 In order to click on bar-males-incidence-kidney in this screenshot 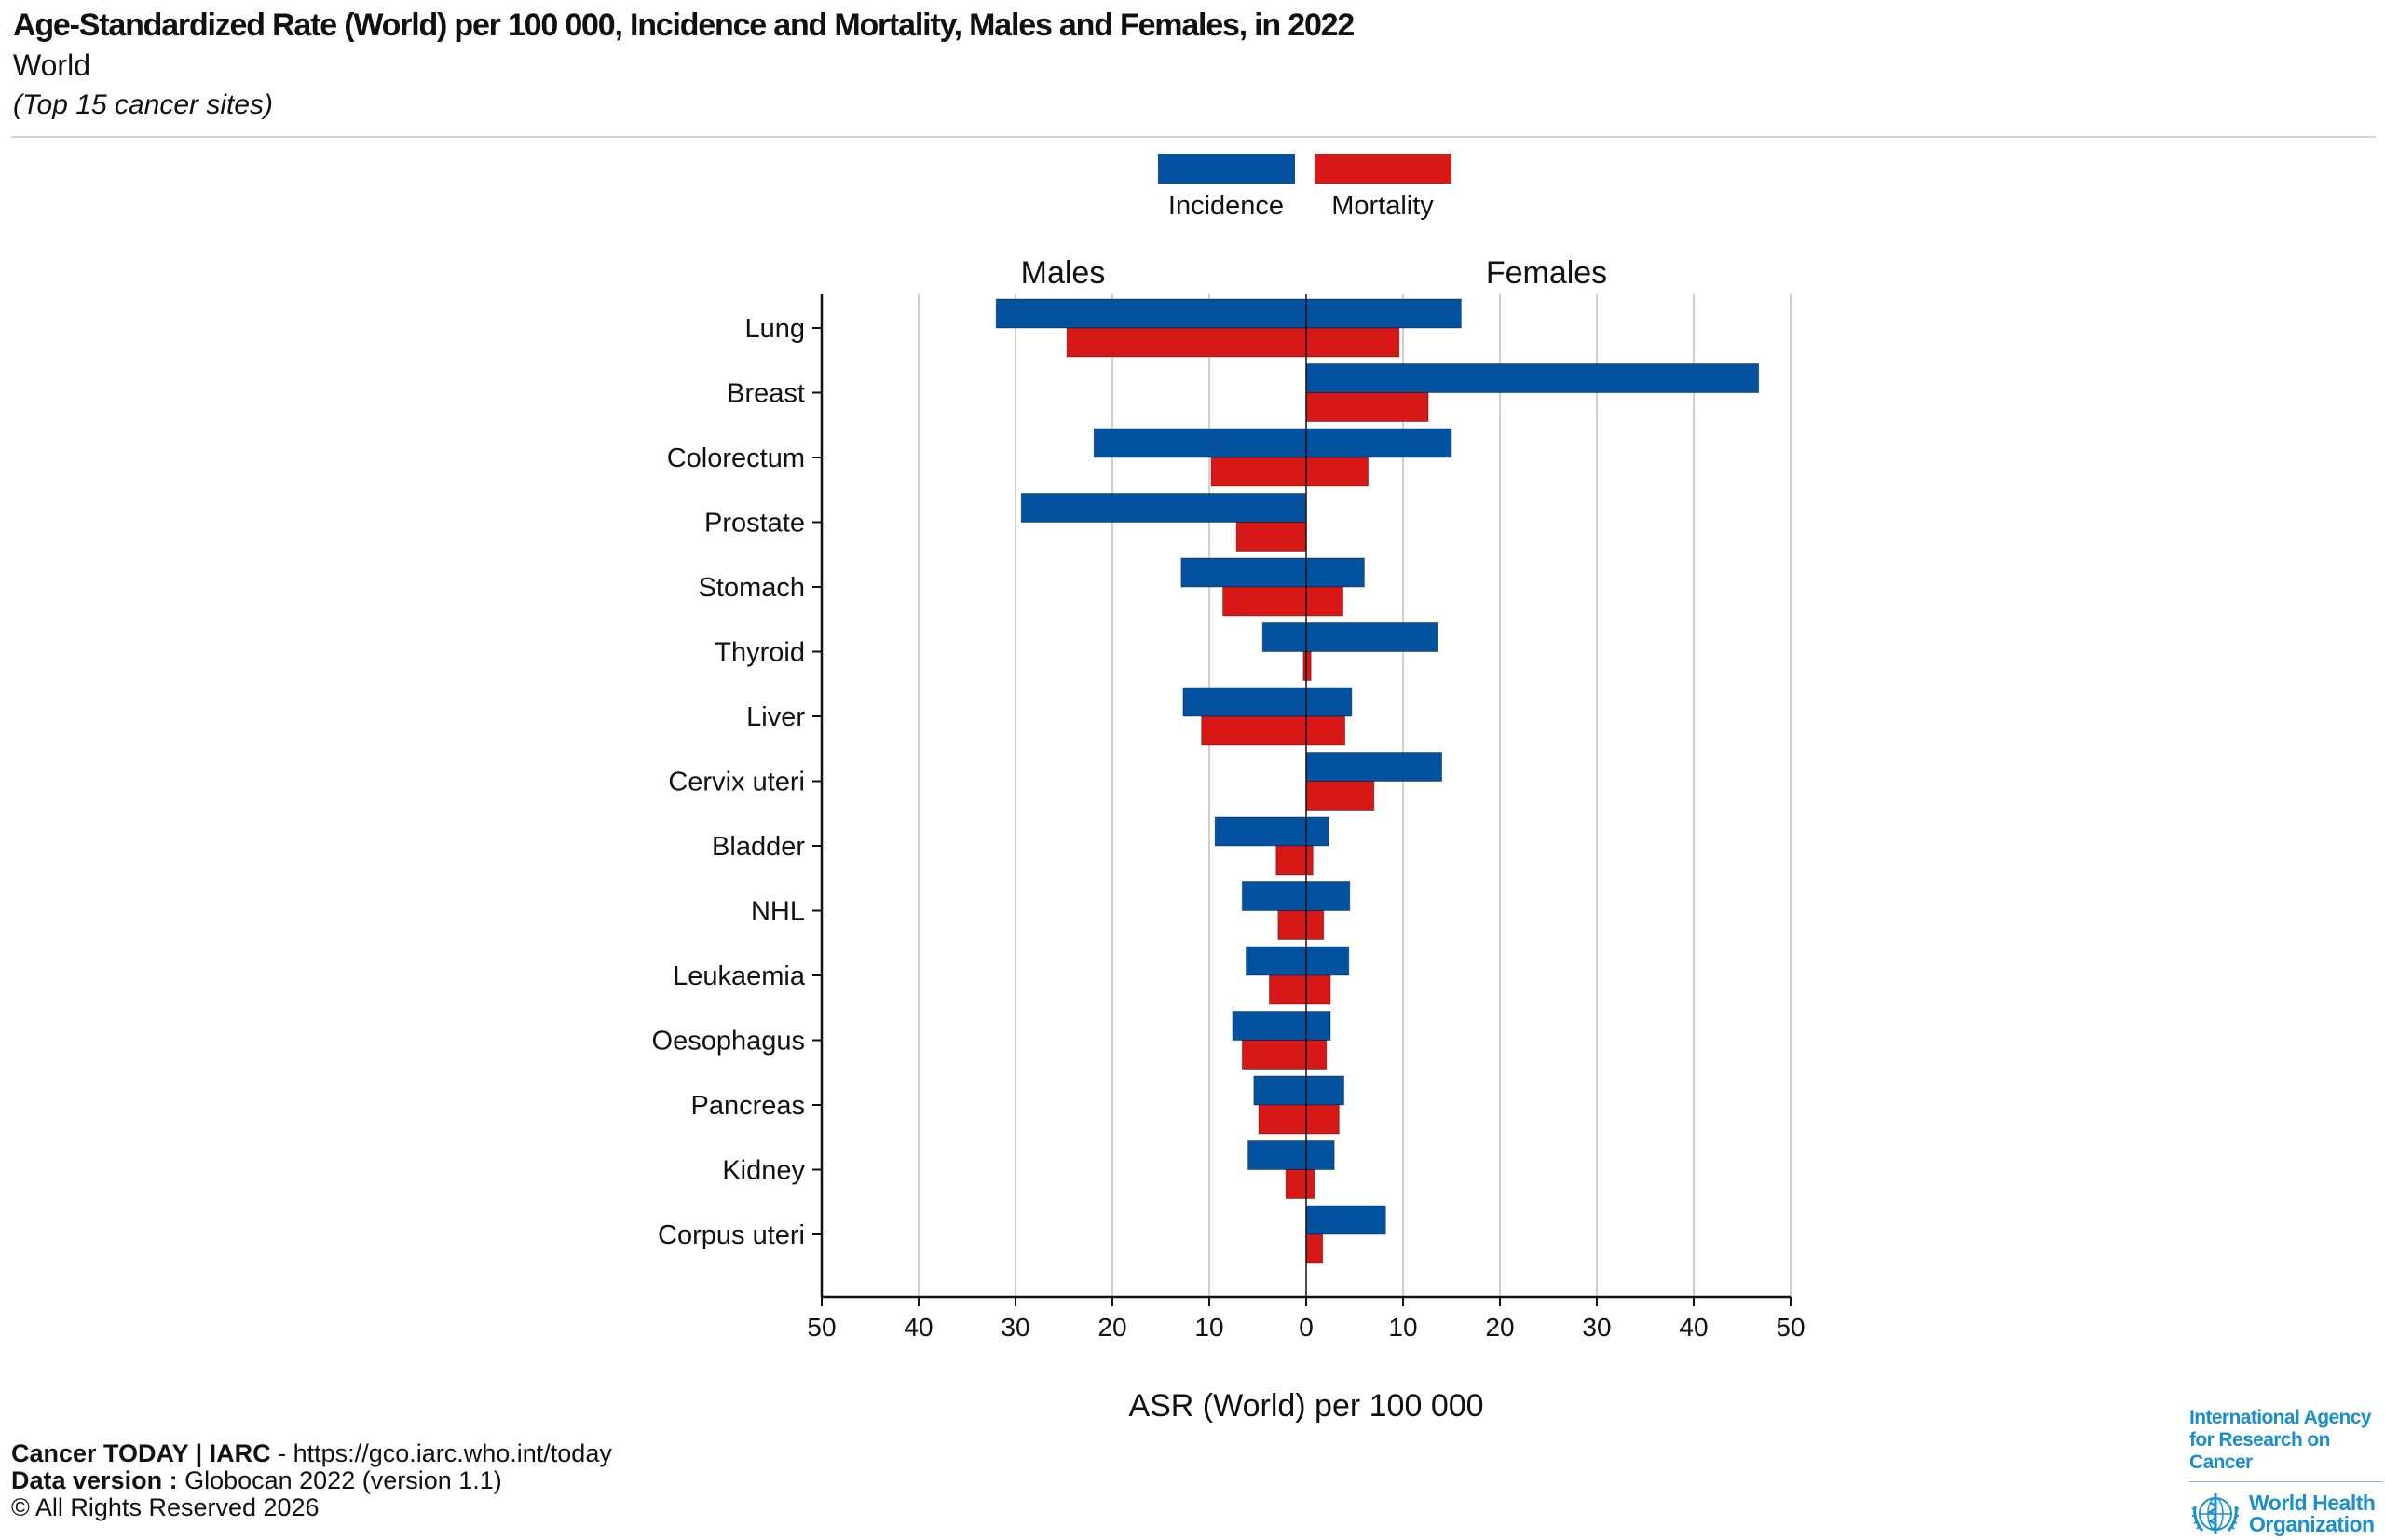, I will do `click(1277, 1155)`.